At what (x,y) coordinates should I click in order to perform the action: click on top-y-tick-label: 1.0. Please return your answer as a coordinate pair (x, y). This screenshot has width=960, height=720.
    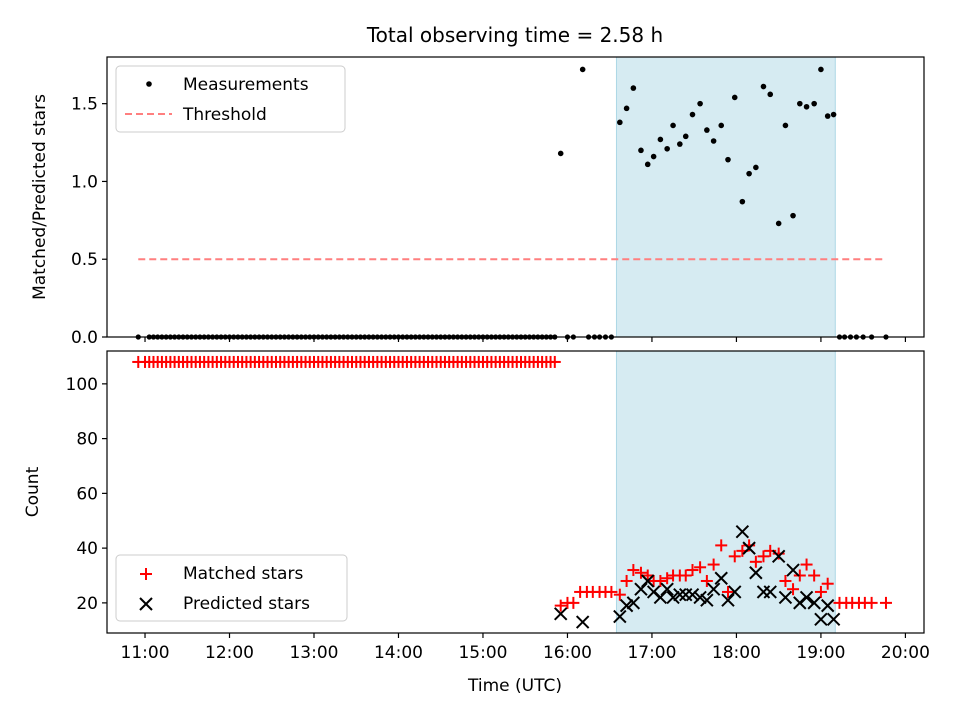
    Looking at the image, I should click on (84, 182).